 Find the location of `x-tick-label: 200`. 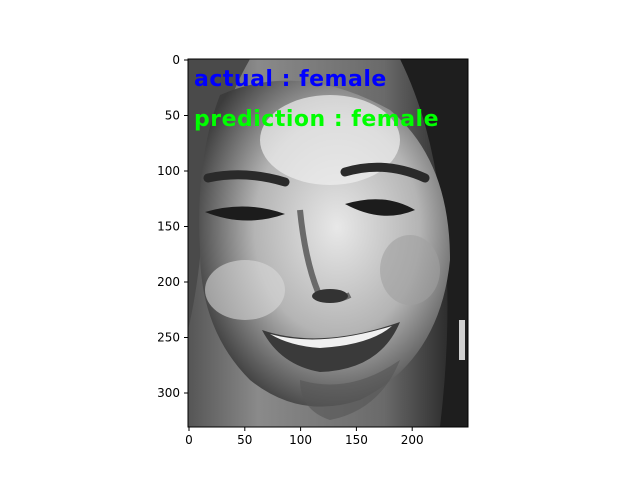

x-tick-label: 200 is located at coordinates (412, 440).